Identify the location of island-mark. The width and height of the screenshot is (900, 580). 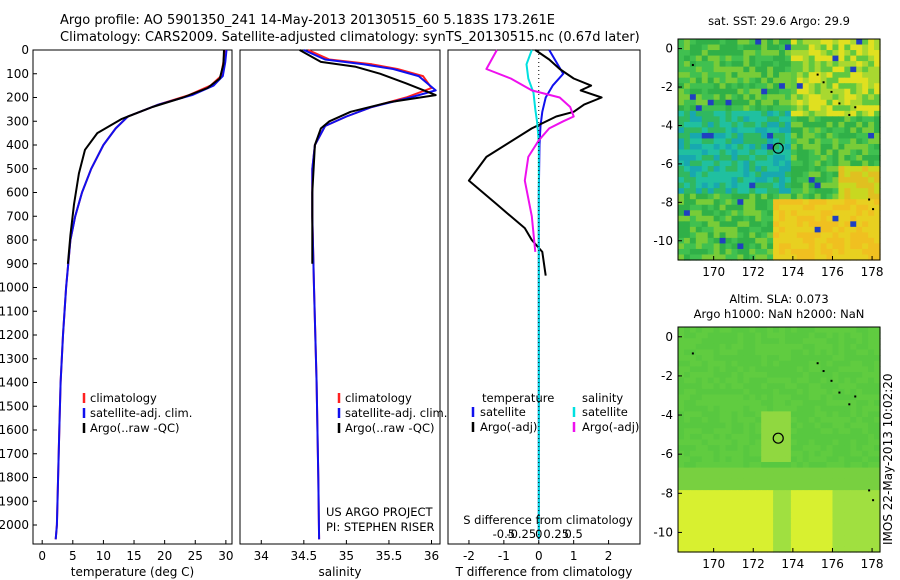
(839, 103).